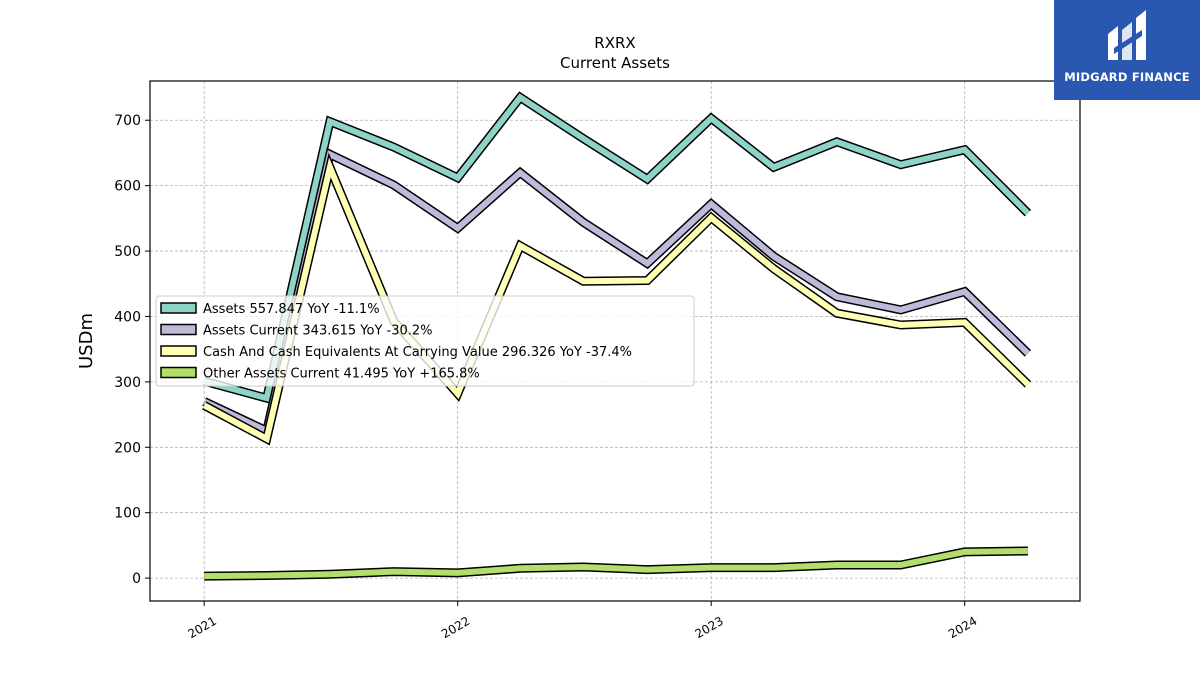 This screenshot has height=675, width=1200. What do you see at coordinates (86, 341) in the screenshot?
I see `y-axis-label: USDm` at bounding box center [86, 341].